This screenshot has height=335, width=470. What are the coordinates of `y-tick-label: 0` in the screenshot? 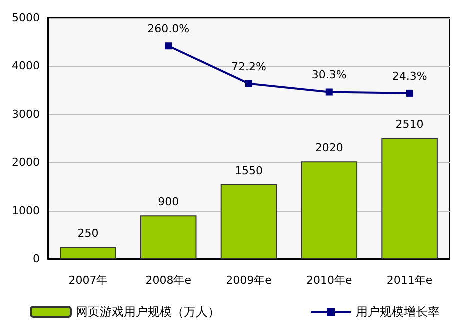 It's located at (36, 259).